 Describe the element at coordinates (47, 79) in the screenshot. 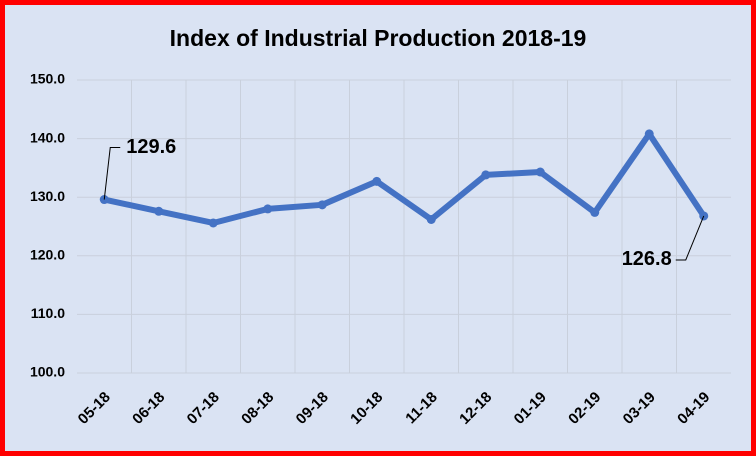

I see `y-tick-label: 150.0` at that location.